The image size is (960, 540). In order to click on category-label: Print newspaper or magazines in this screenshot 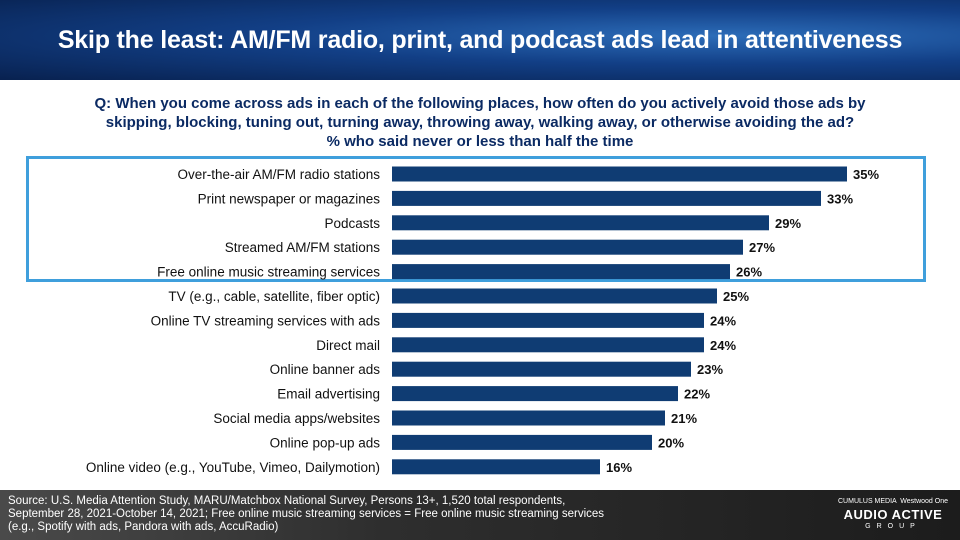, I will do `click(289, 198)`.